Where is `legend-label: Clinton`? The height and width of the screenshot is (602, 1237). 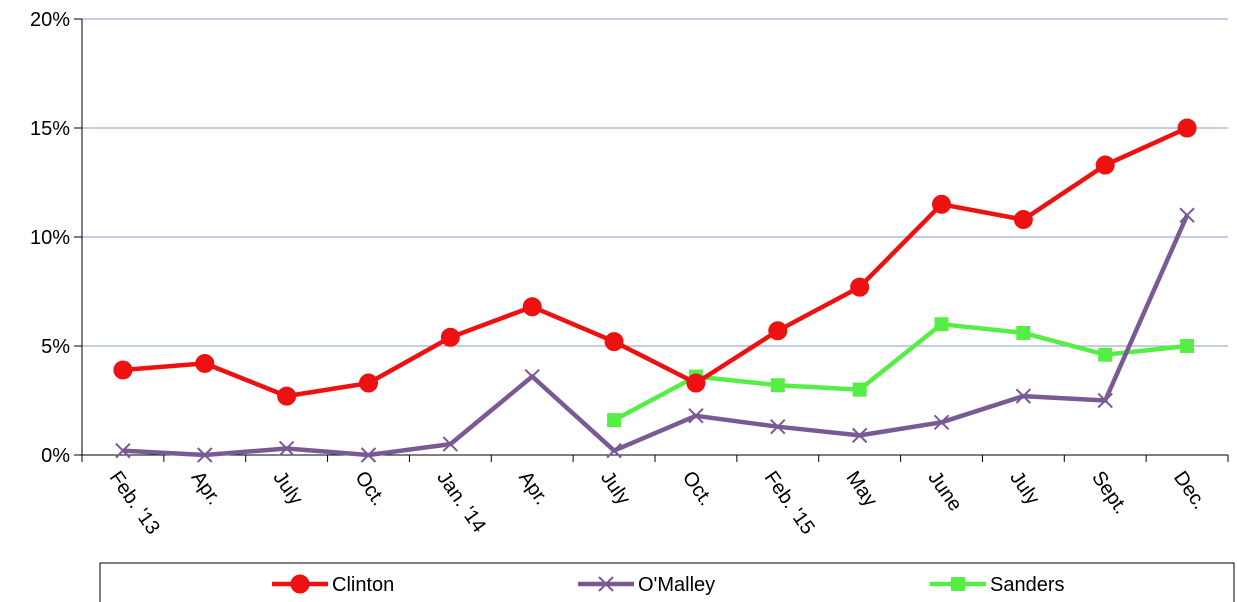 legend-label: Clinton is located at coordinates (363, 585).